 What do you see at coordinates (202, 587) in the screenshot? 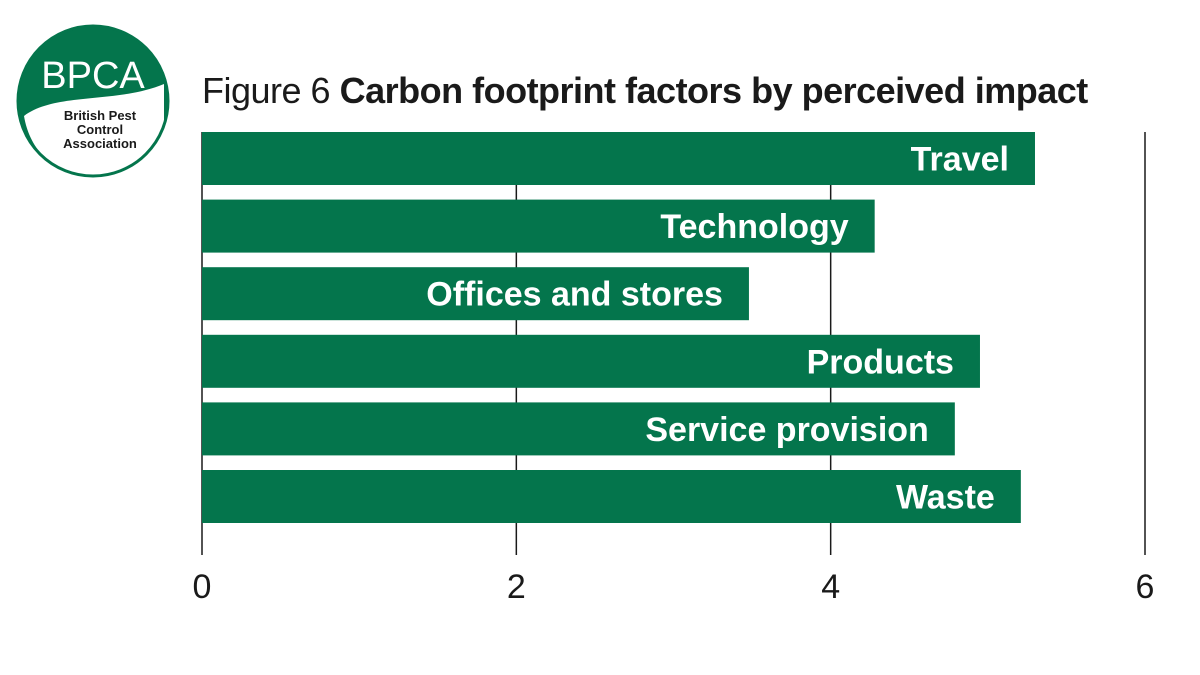
I see `x-tick-label: 0` at bounding box center [202, 587].